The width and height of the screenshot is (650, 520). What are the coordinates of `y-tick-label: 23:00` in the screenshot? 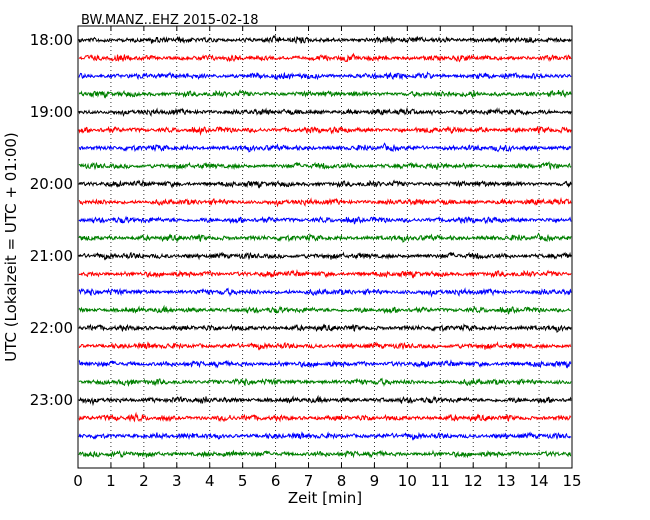 It's located at (51, 400).